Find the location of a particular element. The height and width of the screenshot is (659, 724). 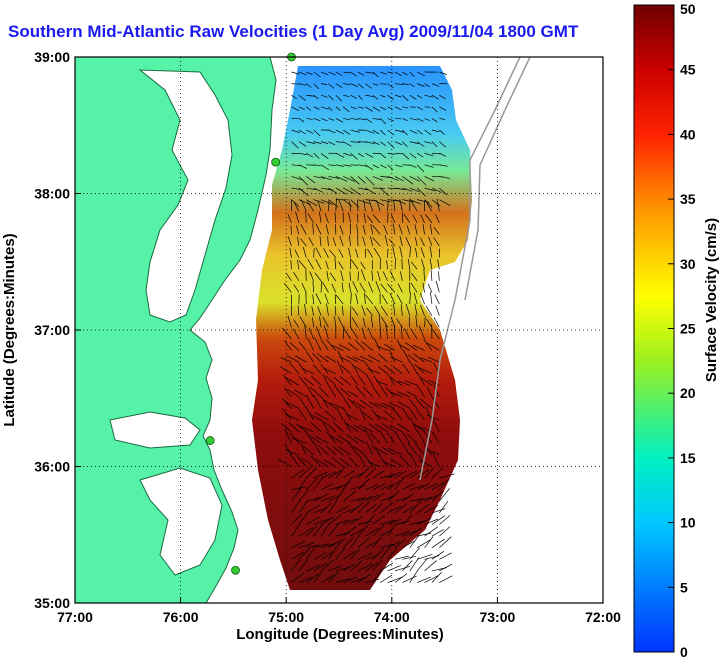

colorbar-tick-label: 0 is located at coordinates (684, 651).